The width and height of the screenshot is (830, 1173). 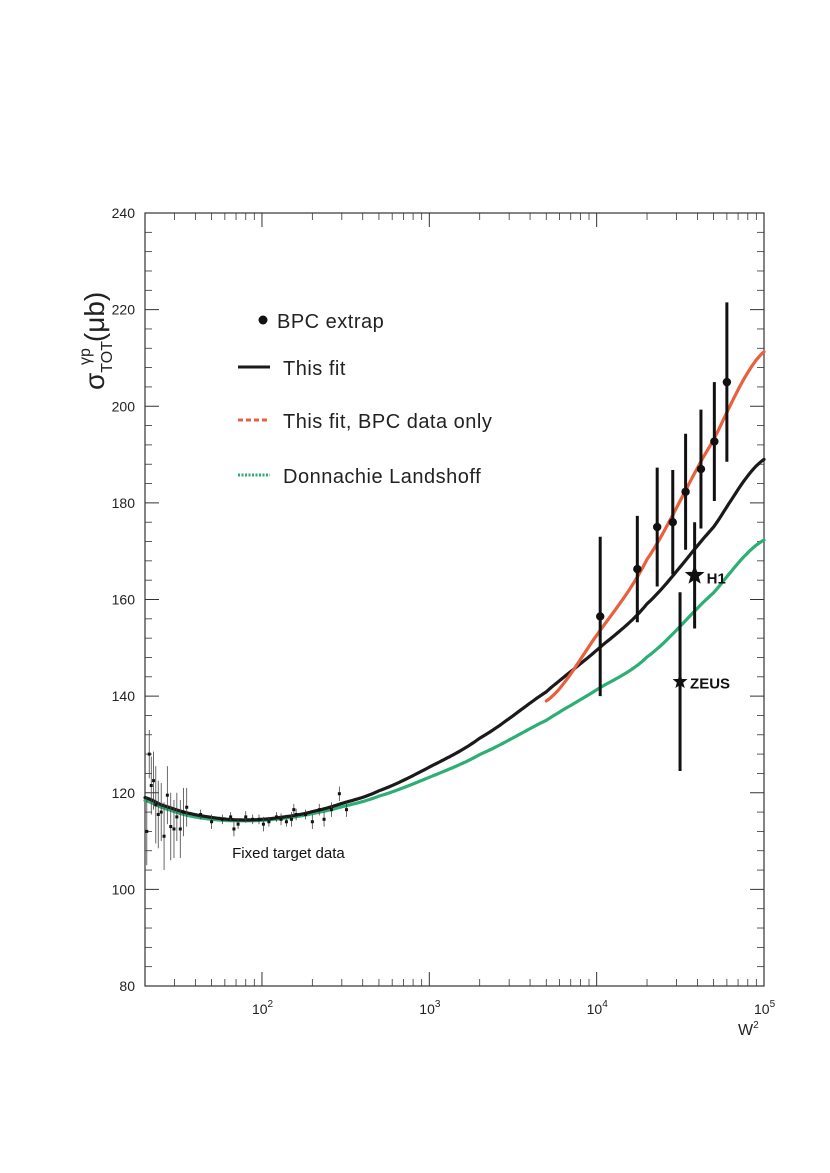 What do you see at coordinates (330, 322) in the screenshot?
I see `legend-label: BPC extrap` at bounding box center [330, 322].